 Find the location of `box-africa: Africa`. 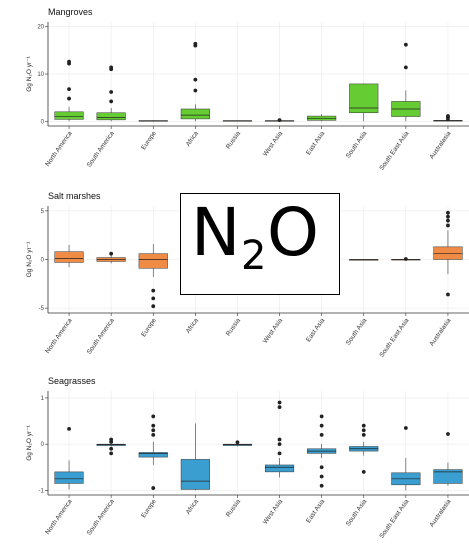

box-africa: Africa is located at coordinates (195, 469).